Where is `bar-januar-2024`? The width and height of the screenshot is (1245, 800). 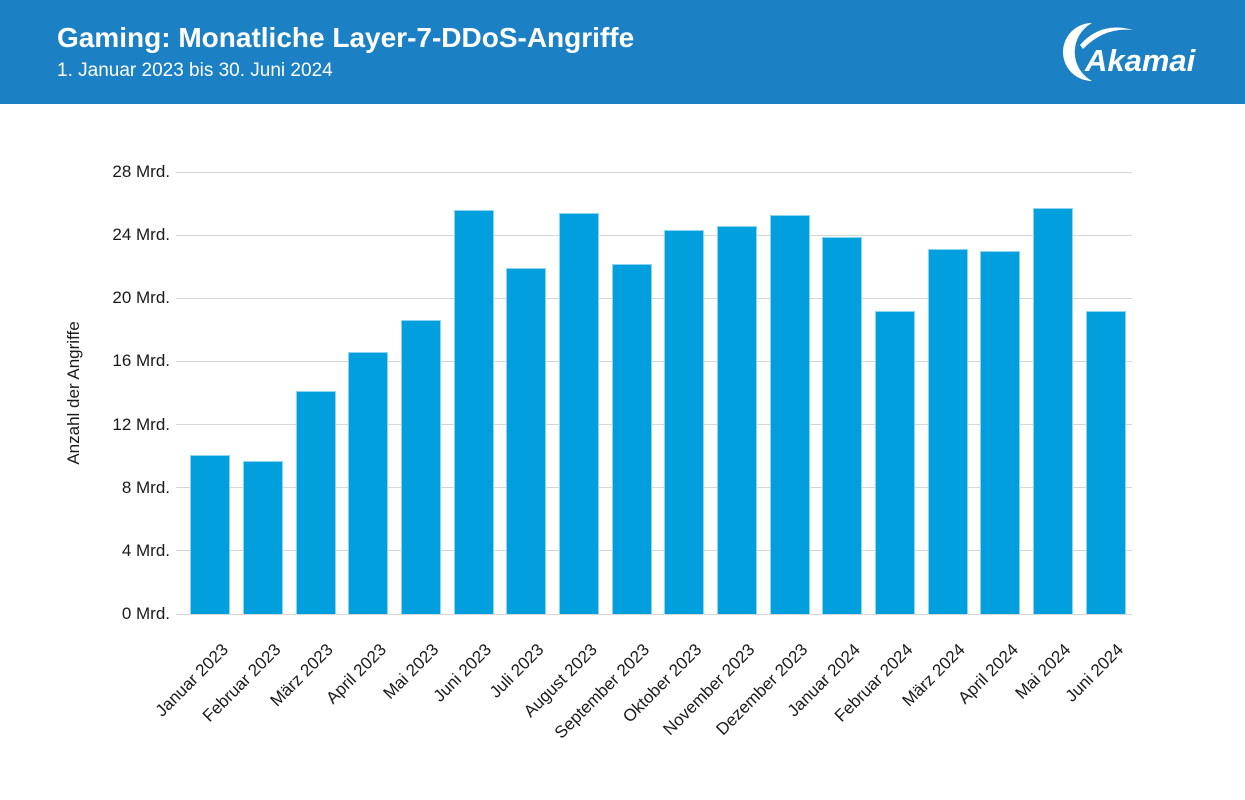
bar-januar-2024 is located at coordinates (842, 425).